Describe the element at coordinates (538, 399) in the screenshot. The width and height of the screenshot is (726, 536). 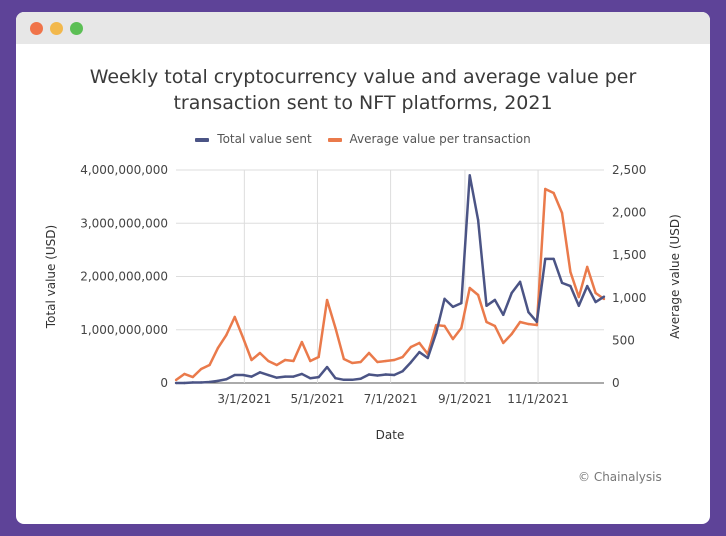
I see `x-tick-label: 11/1/2021` at that location.